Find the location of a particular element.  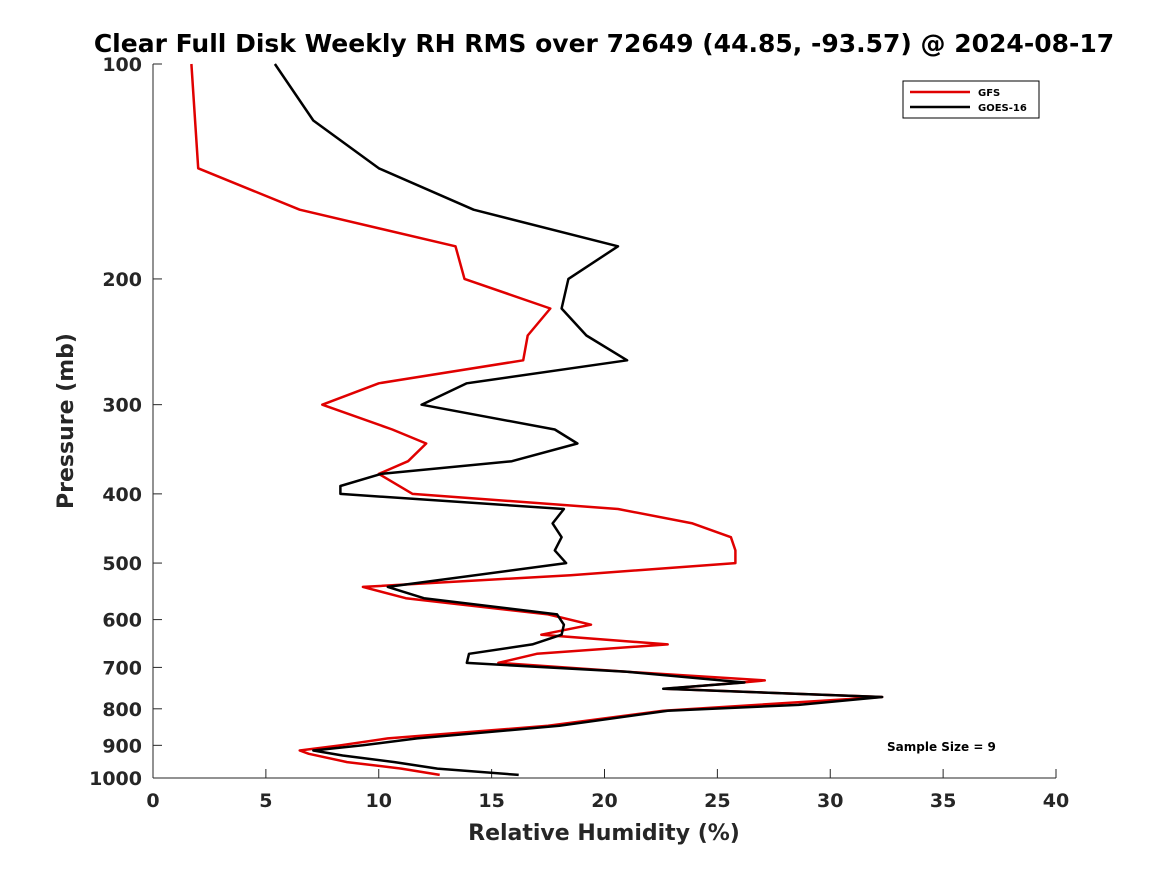

y-tick-label: 500 is located at coordinates (122, 564).